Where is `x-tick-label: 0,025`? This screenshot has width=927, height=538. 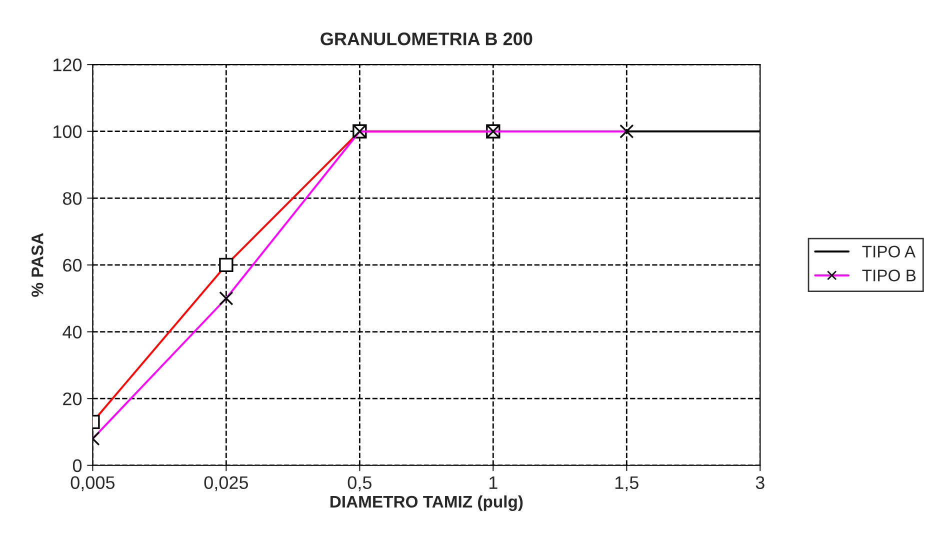 x-tick-label: 0,025 is located at coordinates (226, 484).